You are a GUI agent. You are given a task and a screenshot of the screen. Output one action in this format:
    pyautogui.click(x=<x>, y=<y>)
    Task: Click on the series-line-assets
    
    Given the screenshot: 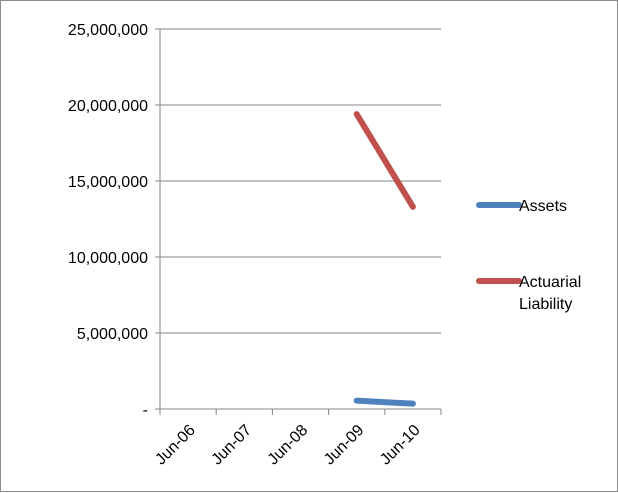 What is the action you would take?
    pyautogui.click(x=384, y=402)
    